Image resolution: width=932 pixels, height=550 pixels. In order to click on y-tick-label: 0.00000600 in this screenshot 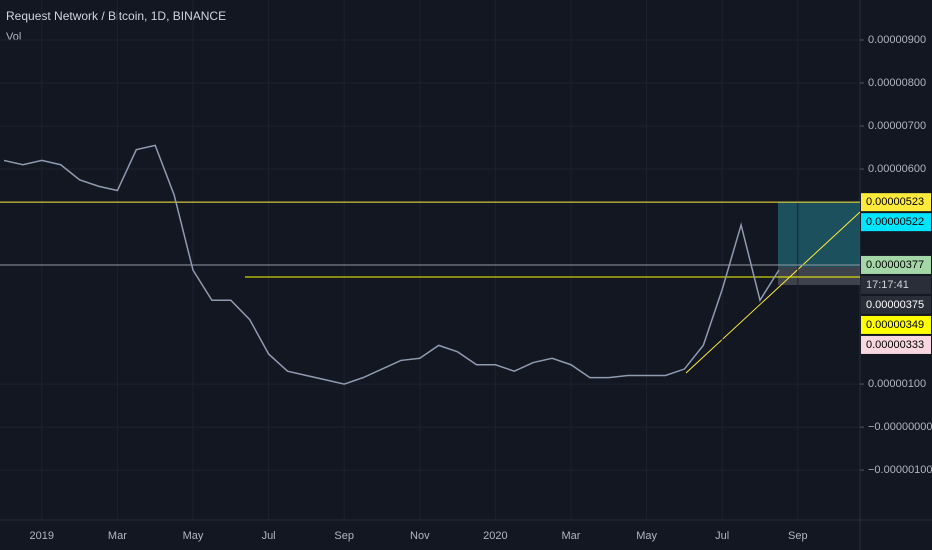, I will do `click(897, 169)`.